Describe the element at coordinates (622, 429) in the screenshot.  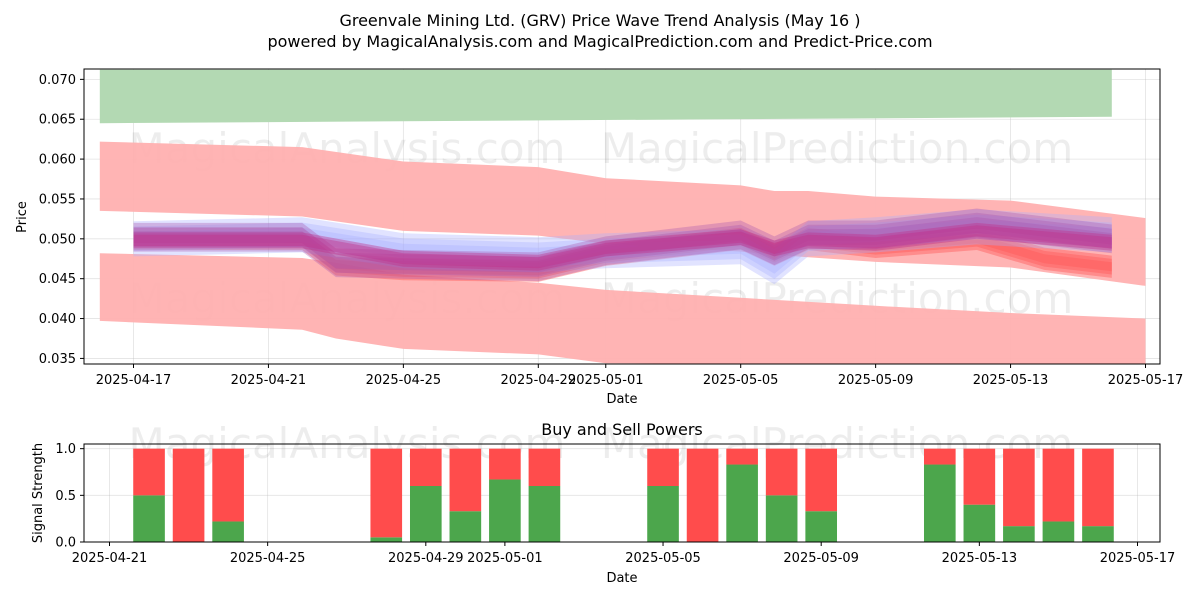
I see `signal-chart-title: Buy and Sell Powers` at that location.